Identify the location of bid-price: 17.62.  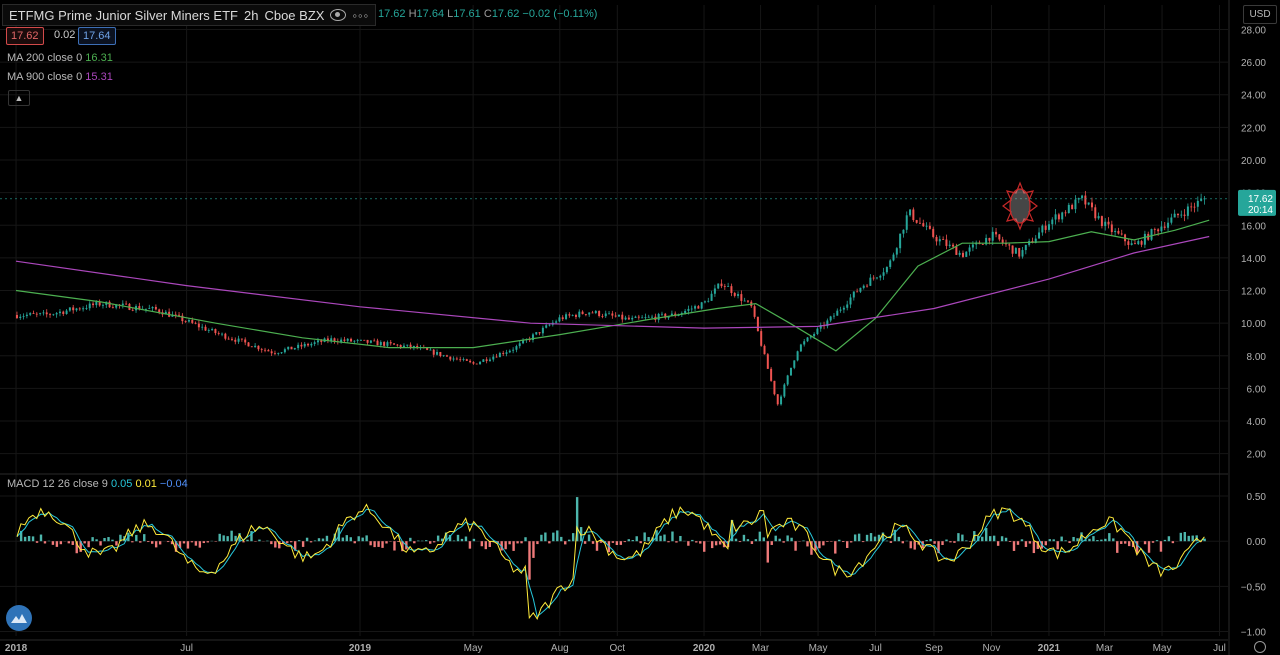
(25, 36).